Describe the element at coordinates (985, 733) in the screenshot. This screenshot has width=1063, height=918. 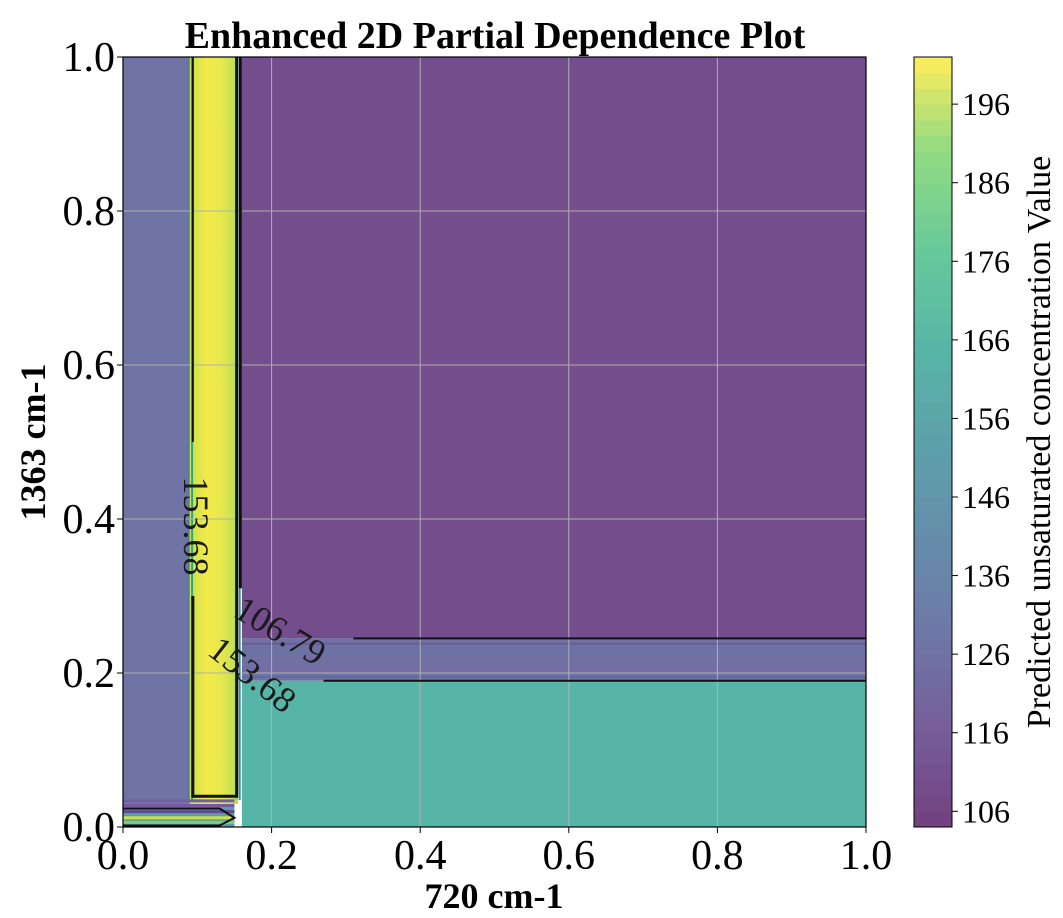
I see `colorbar-tick-label-1: 116` at that location.